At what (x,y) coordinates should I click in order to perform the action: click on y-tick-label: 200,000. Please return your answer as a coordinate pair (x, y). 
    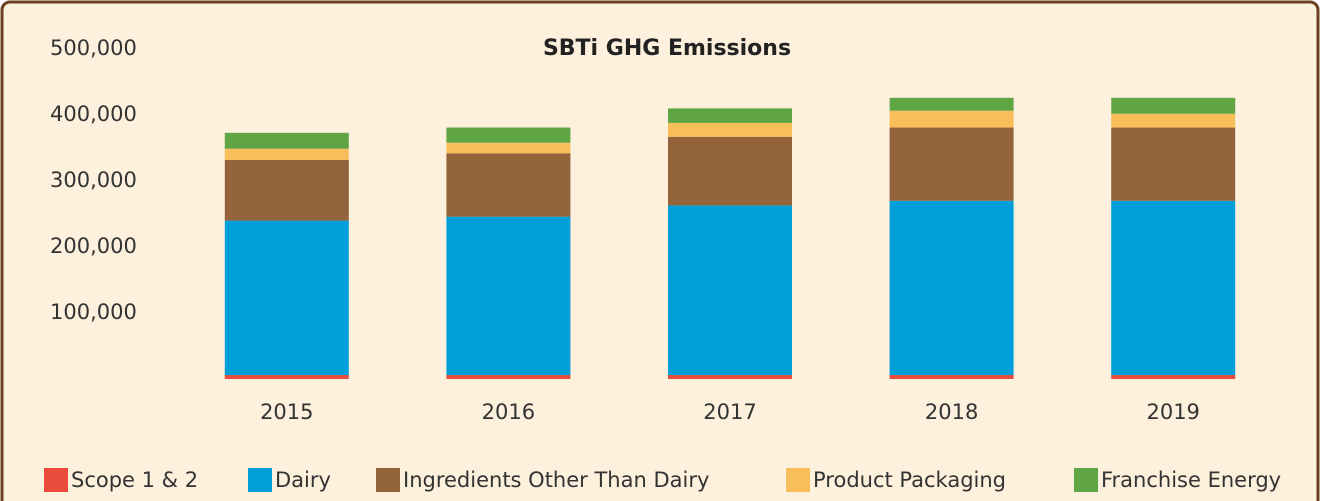
    Looking at the image, I should click on (93, 246).